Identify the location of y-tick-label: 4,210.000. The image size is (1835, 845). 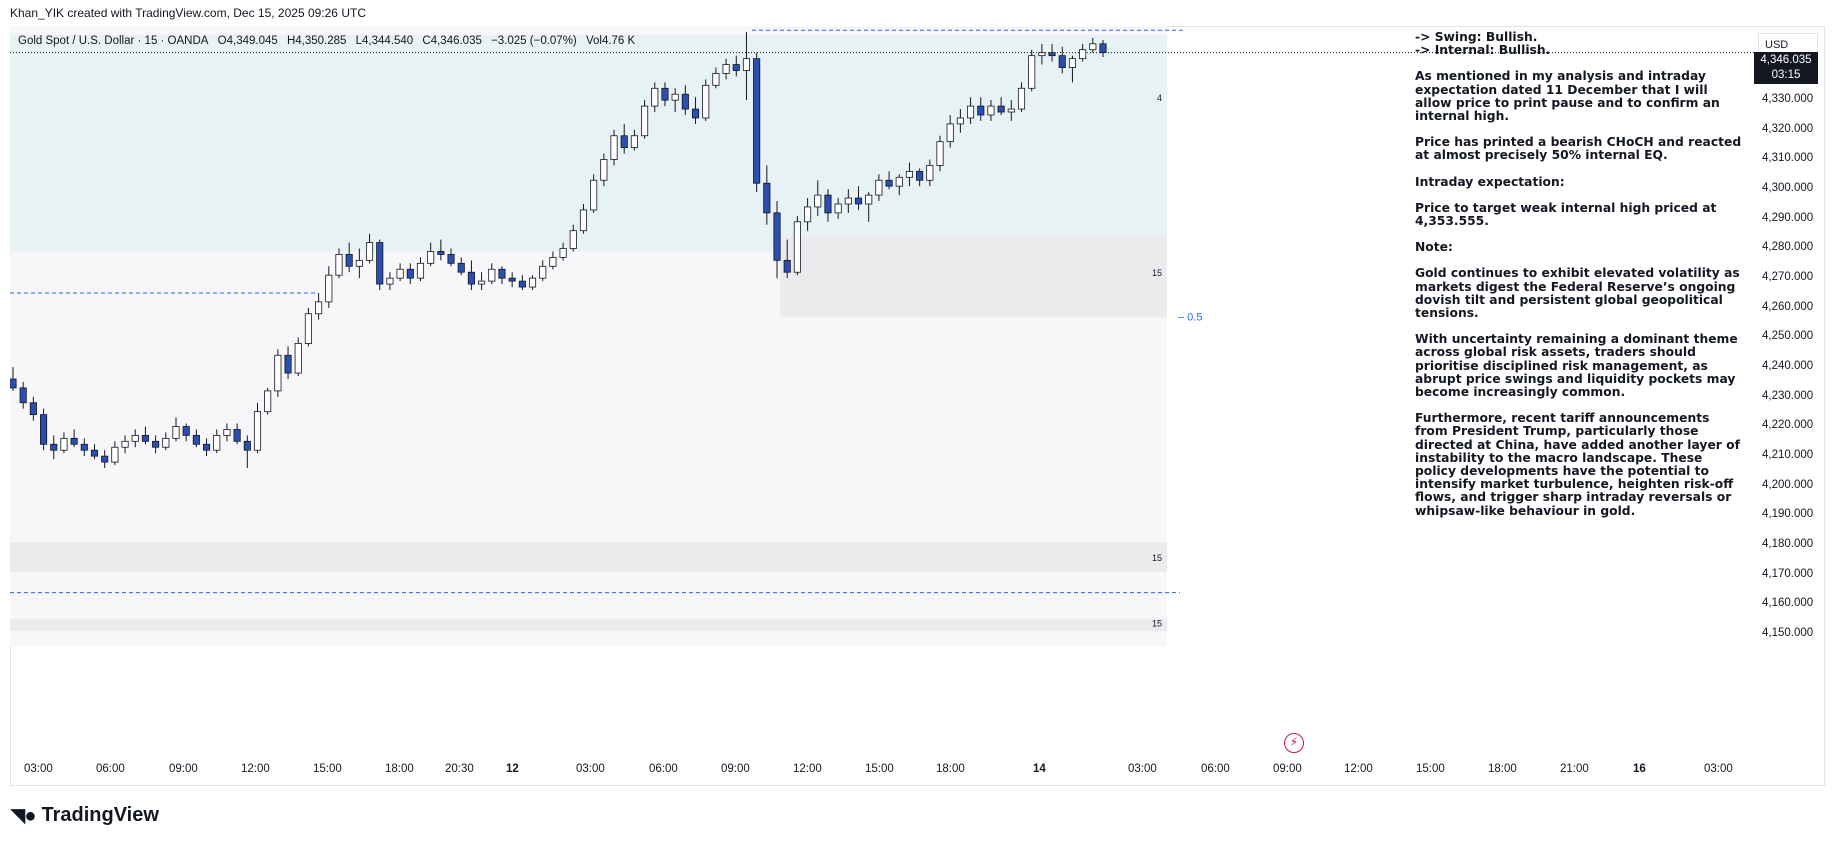
(1788, 455).